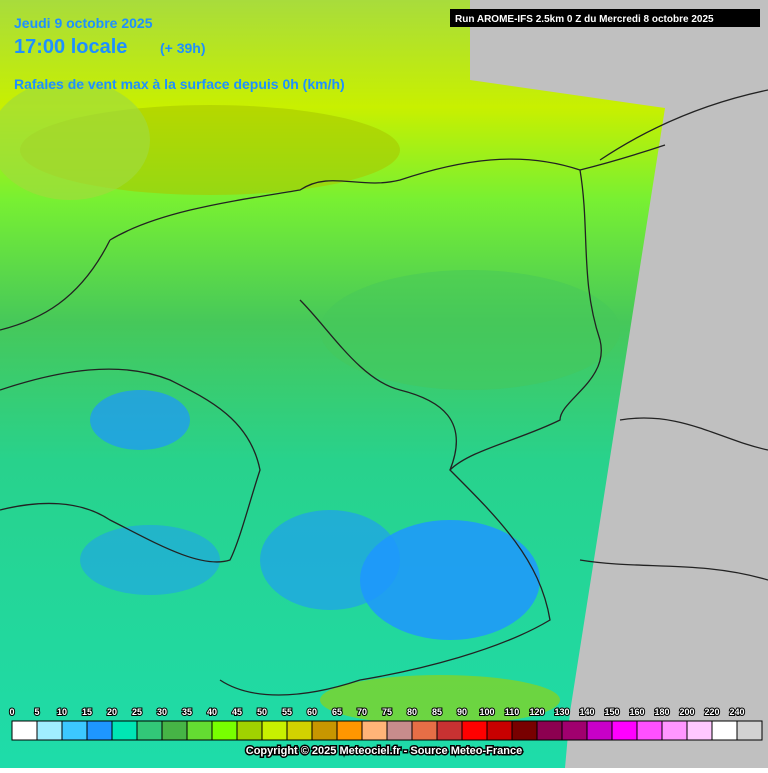 The width and height of the screenshot is (768, 773). Describe the element at coordinates (70, 47) in the screenshot. I see `forecast-time: 17:00 locale` at that location.